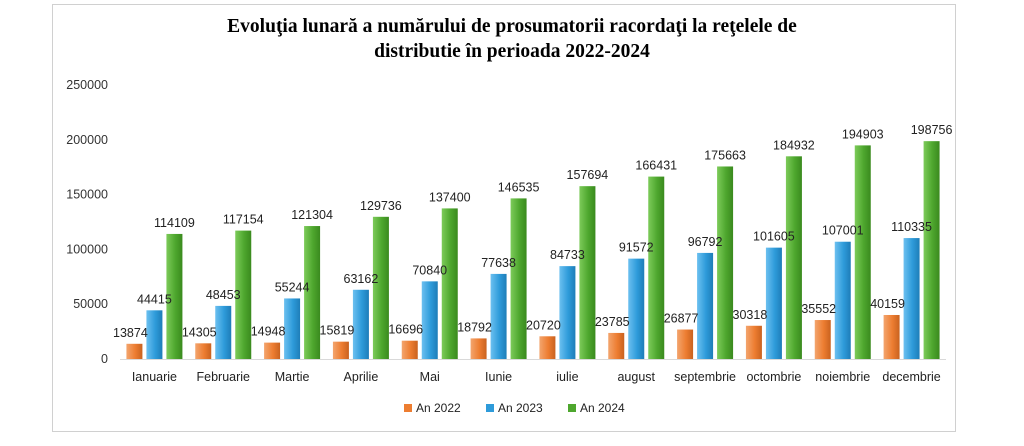  What do you see at coordinates (602, 408) in the screenshot?
I see `legend-label: An 2024` at bounding box center [602, 408].